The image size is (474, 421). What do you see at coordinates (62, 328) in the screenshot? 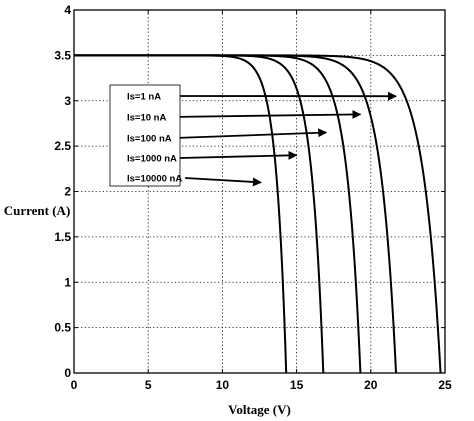
I see `y-tick-label: 0.5` at bounding box center [62, 328].